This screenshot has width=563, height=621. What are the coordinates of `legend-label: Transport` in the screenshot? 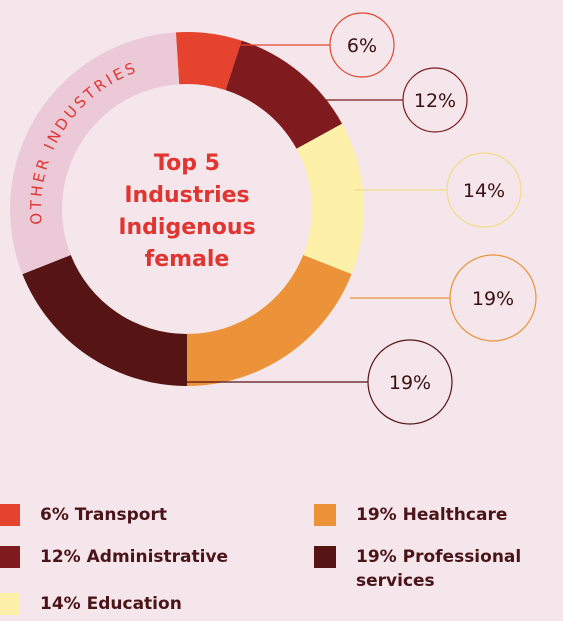 It's located at (120, 515).